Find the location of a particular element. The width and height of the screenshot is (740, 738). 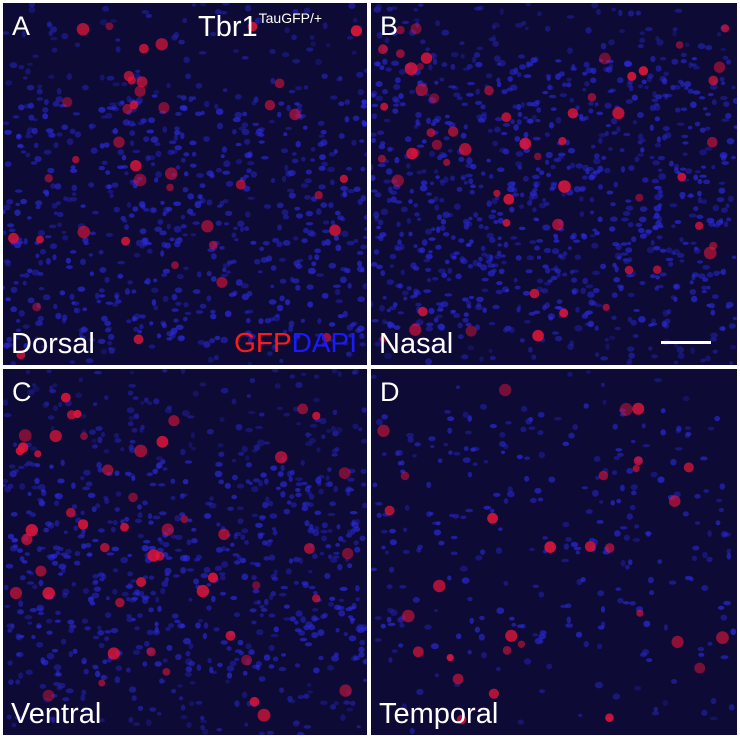

panel-c-letter: C is located at coordinates (22, 392).